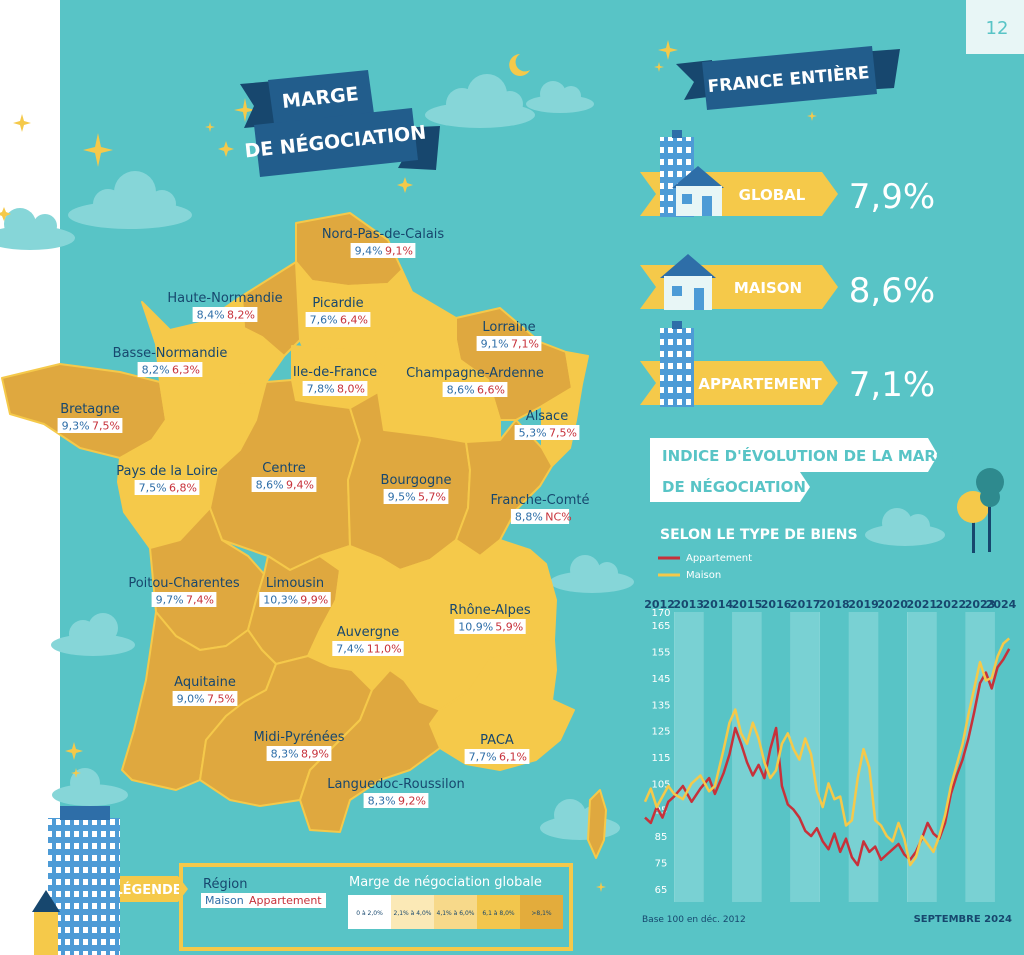 This screenshot has width=1024, height=955. Describe the element at coordinates (513, 757) in the screenshot. I see `region-appartement-value: 6,1%` at that location.